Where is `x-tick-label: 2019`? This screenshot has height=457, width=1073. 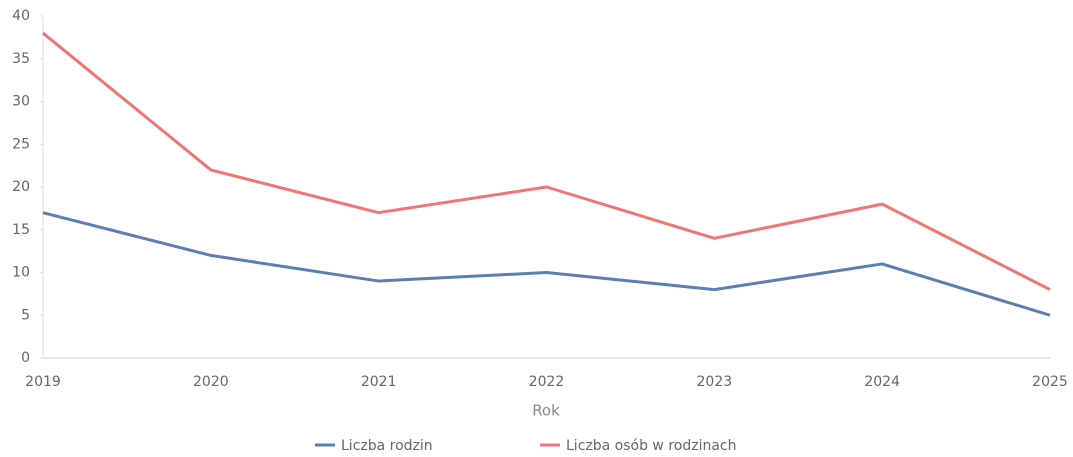 x-tick-label: 2019 is located at coordinates (43, 382).